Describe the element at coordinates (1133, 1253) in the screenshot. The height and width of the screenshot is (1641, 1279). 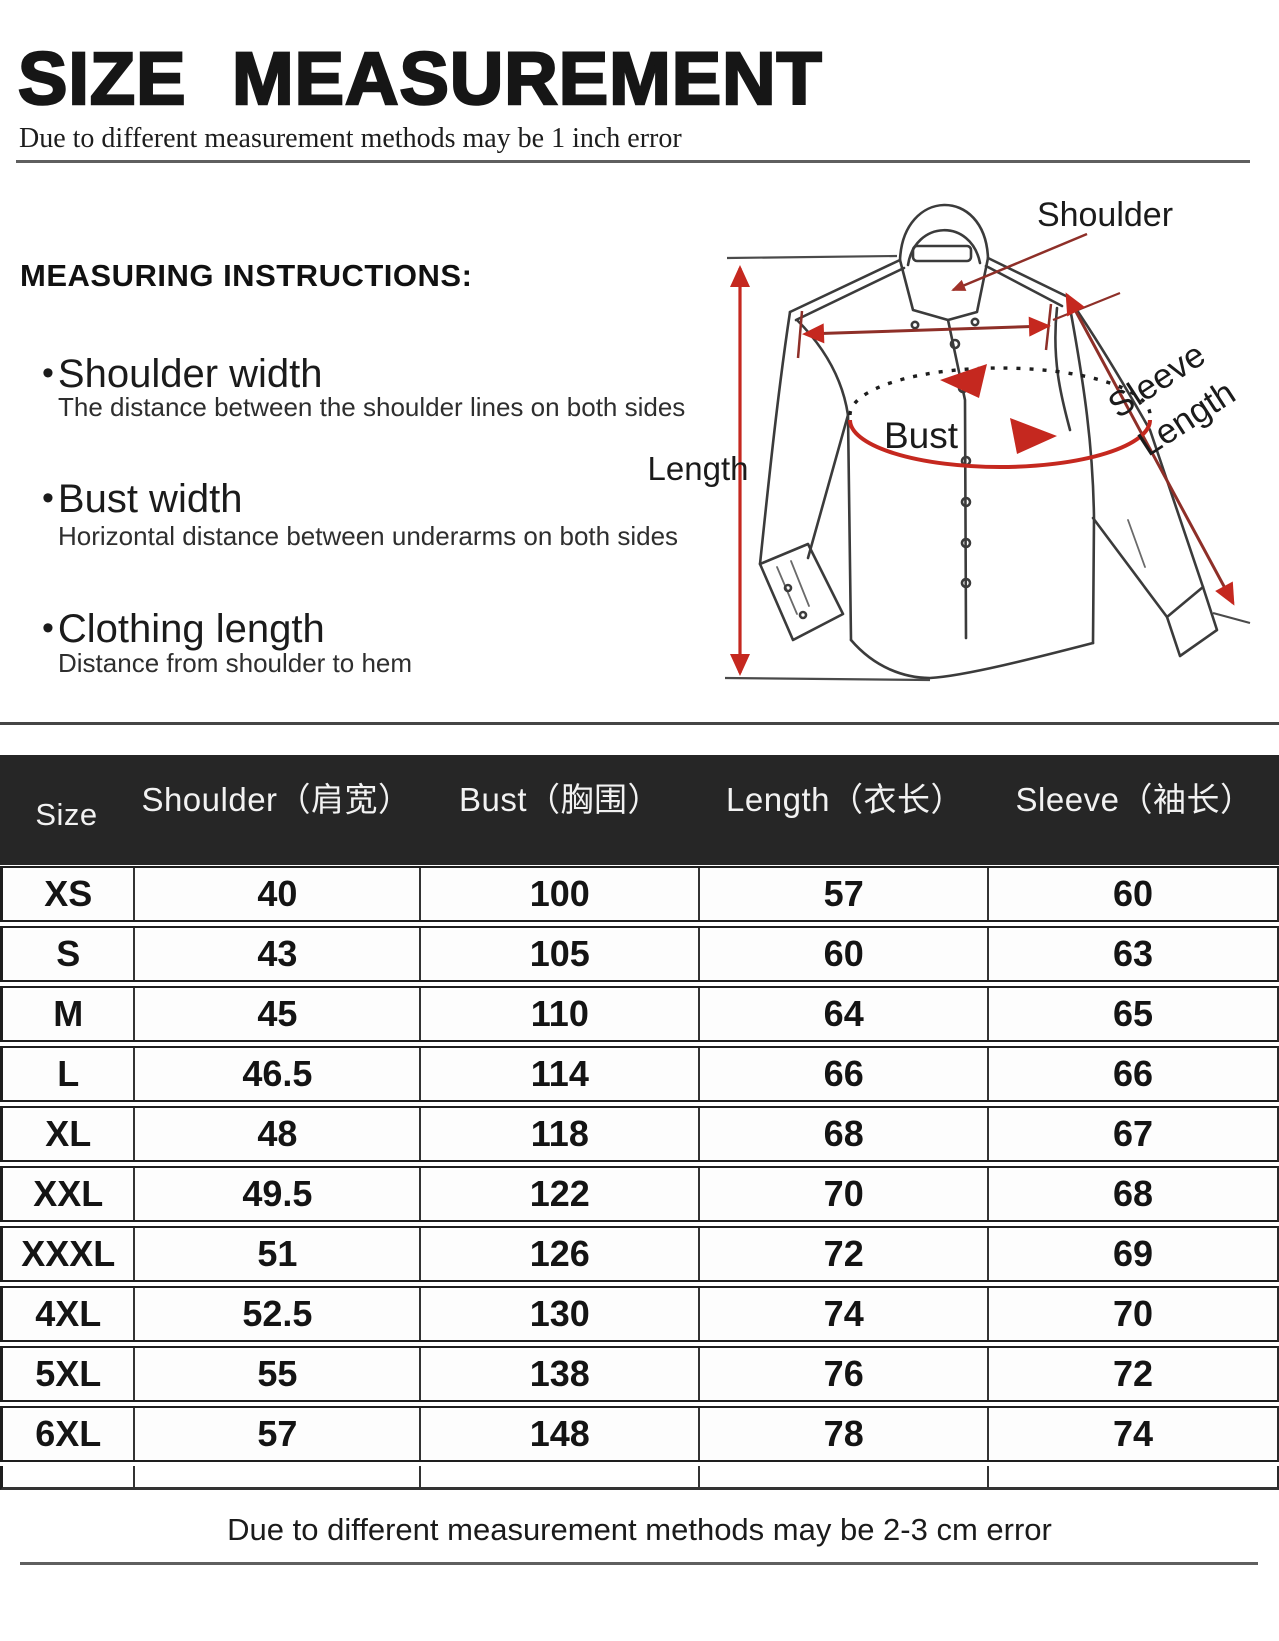
I see `sleeve-cell: 69` at that location.